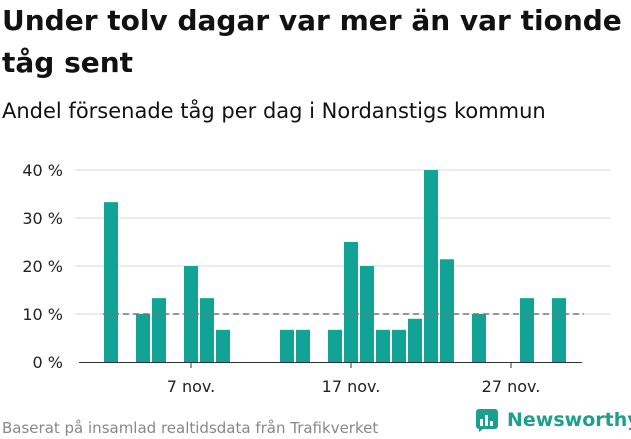 This screenshot has height=439, width=631. What do you see at coordinates (191, 386) in the screenshot?
I see `x-tick-label: 7 nov.` at bounding box center [191, 386].